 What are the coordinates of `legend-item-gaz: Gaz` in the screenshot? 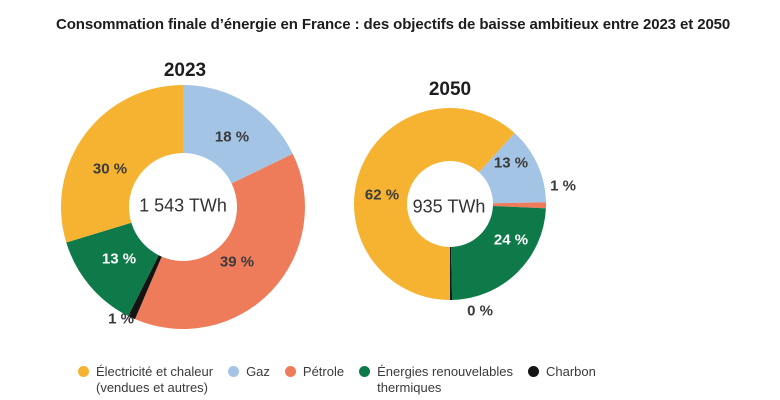 It's located at (249, 372).